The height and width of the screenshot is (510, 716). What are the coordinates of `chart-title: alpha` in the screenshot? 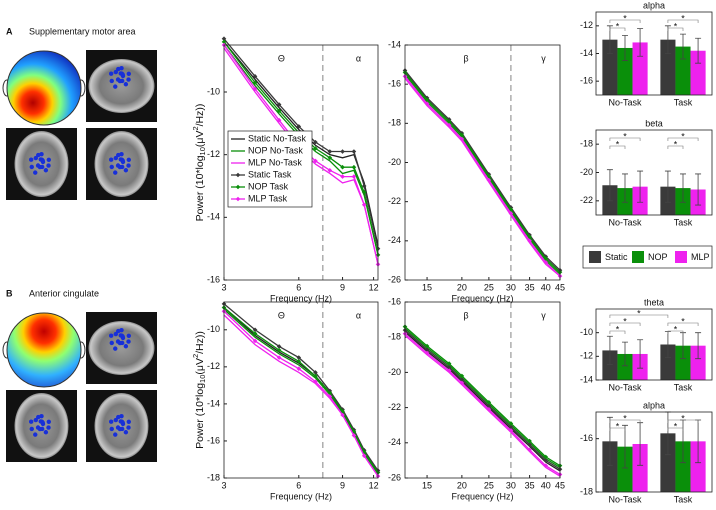 It's located at (654, 5).